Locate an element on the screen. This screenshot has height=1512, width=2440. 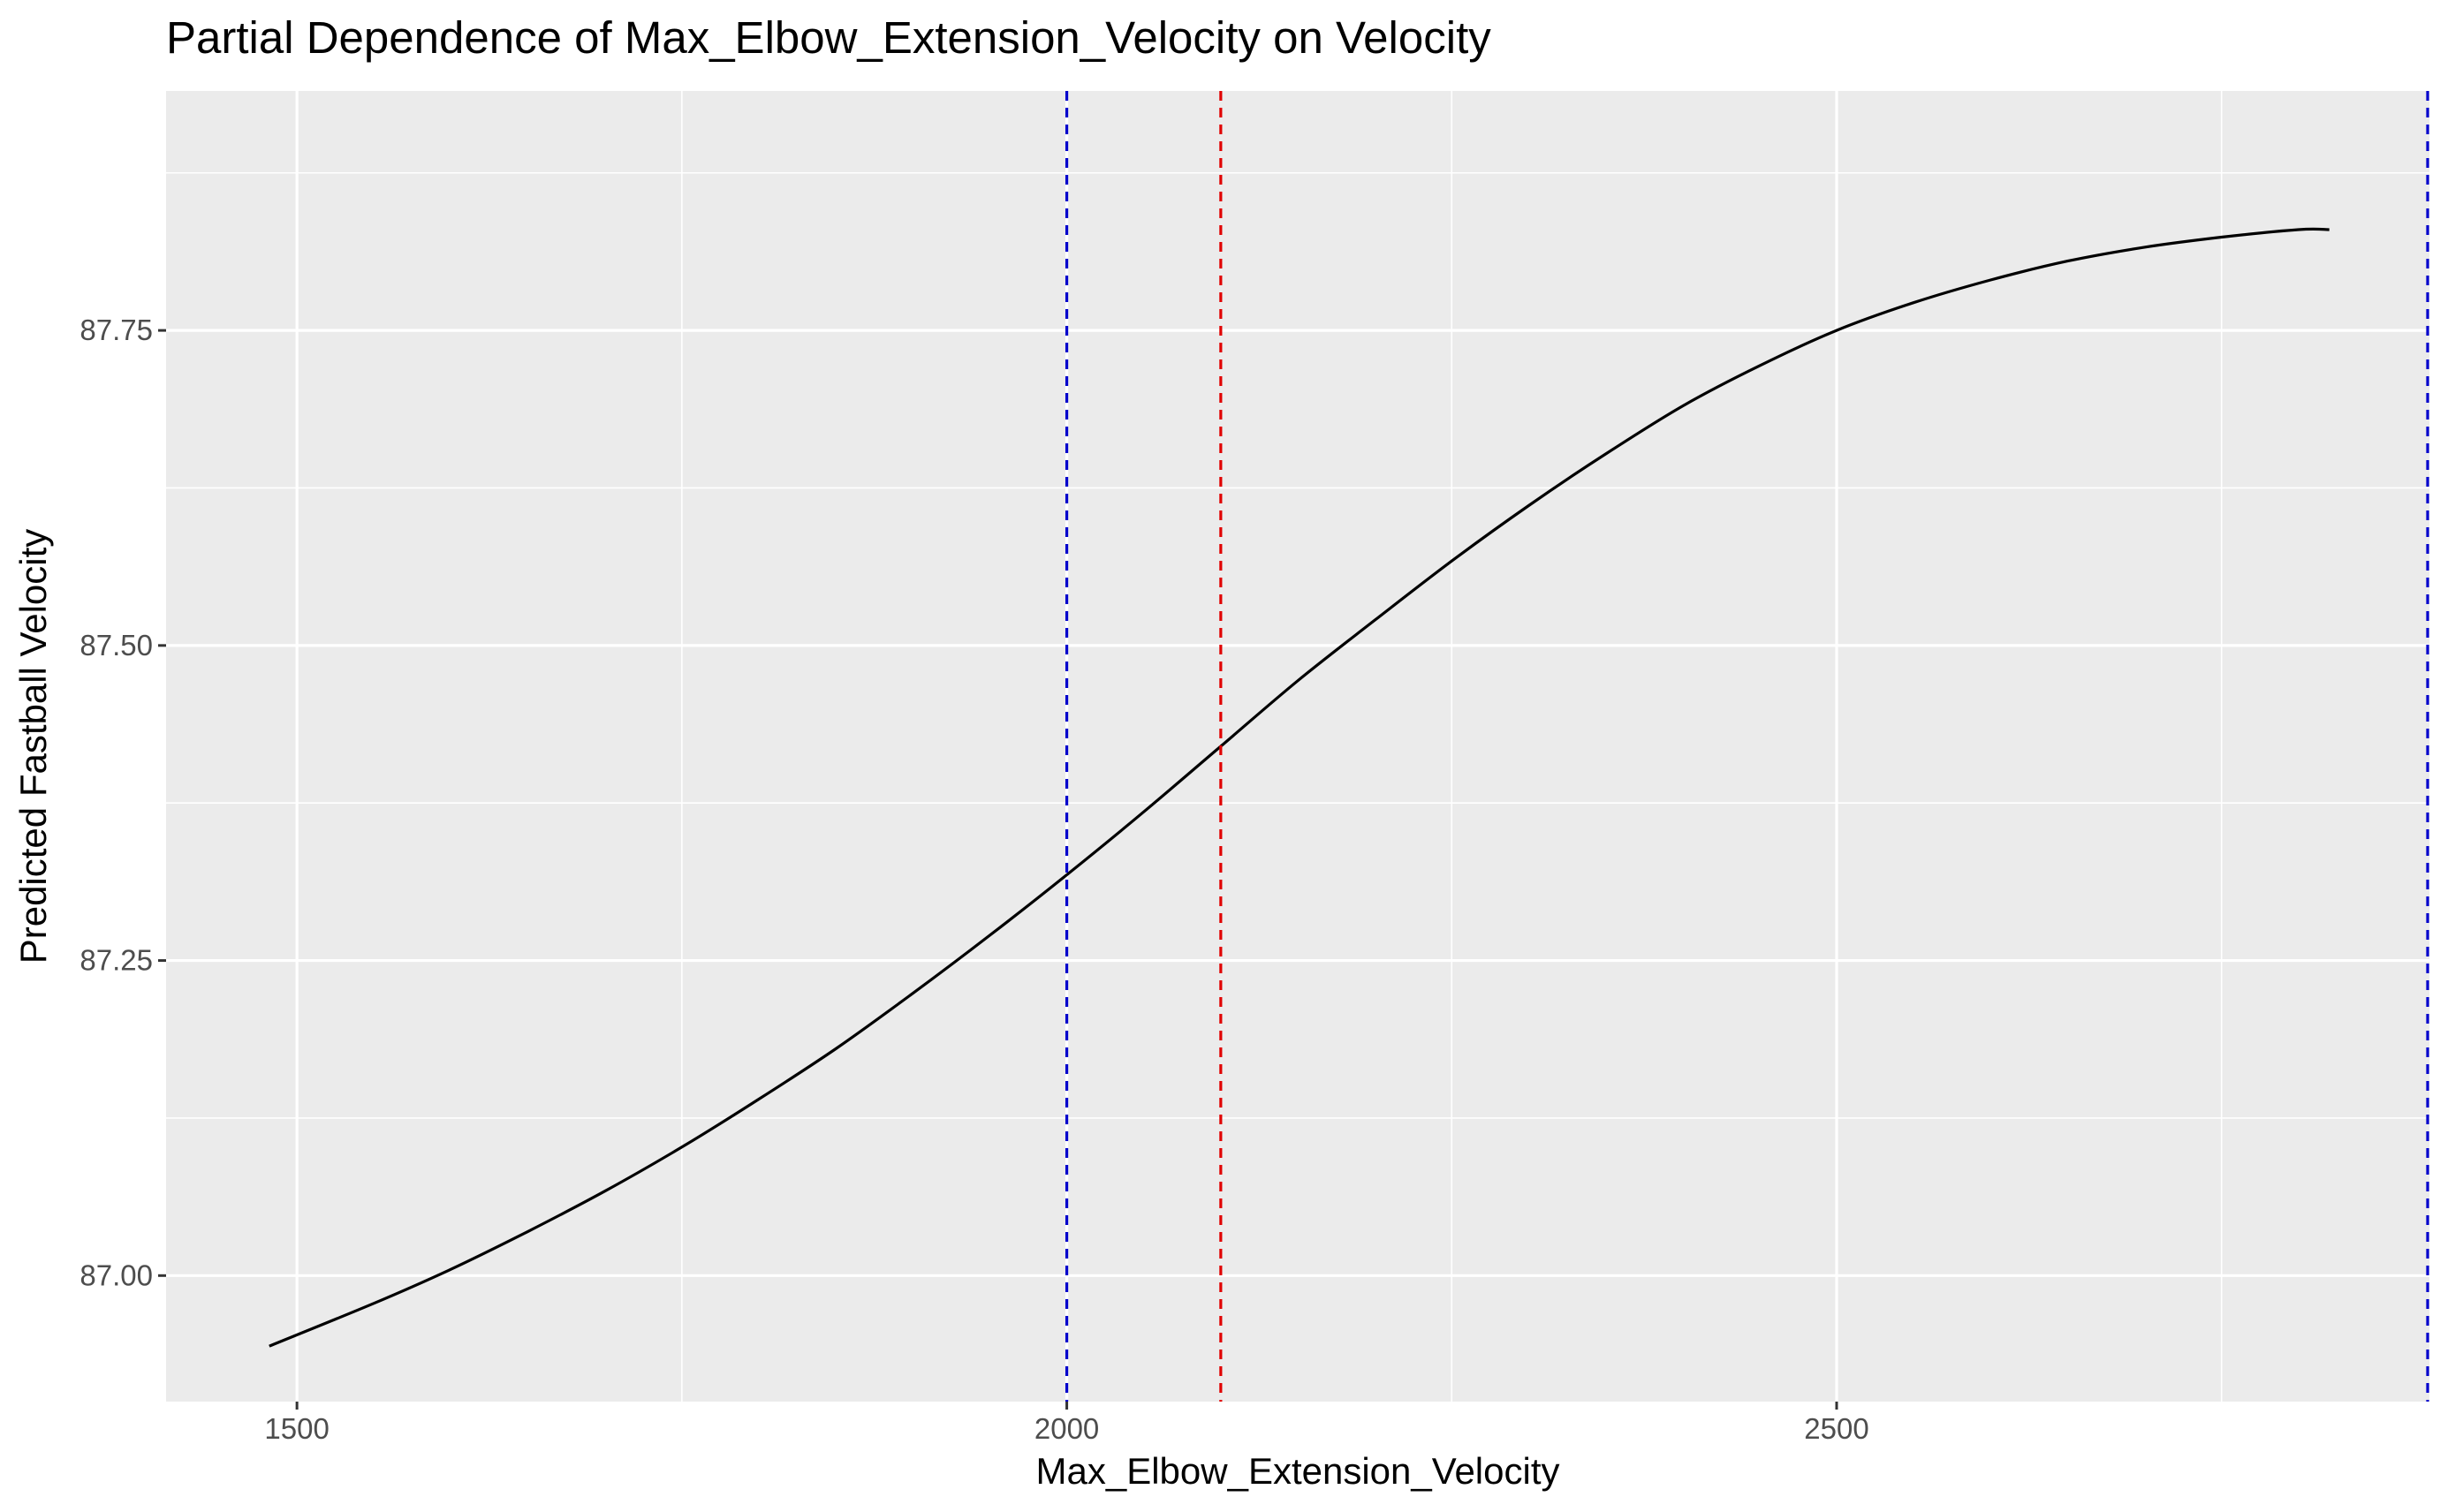
y-tick-label: 87.00 is located at coordinates (116, 1275).